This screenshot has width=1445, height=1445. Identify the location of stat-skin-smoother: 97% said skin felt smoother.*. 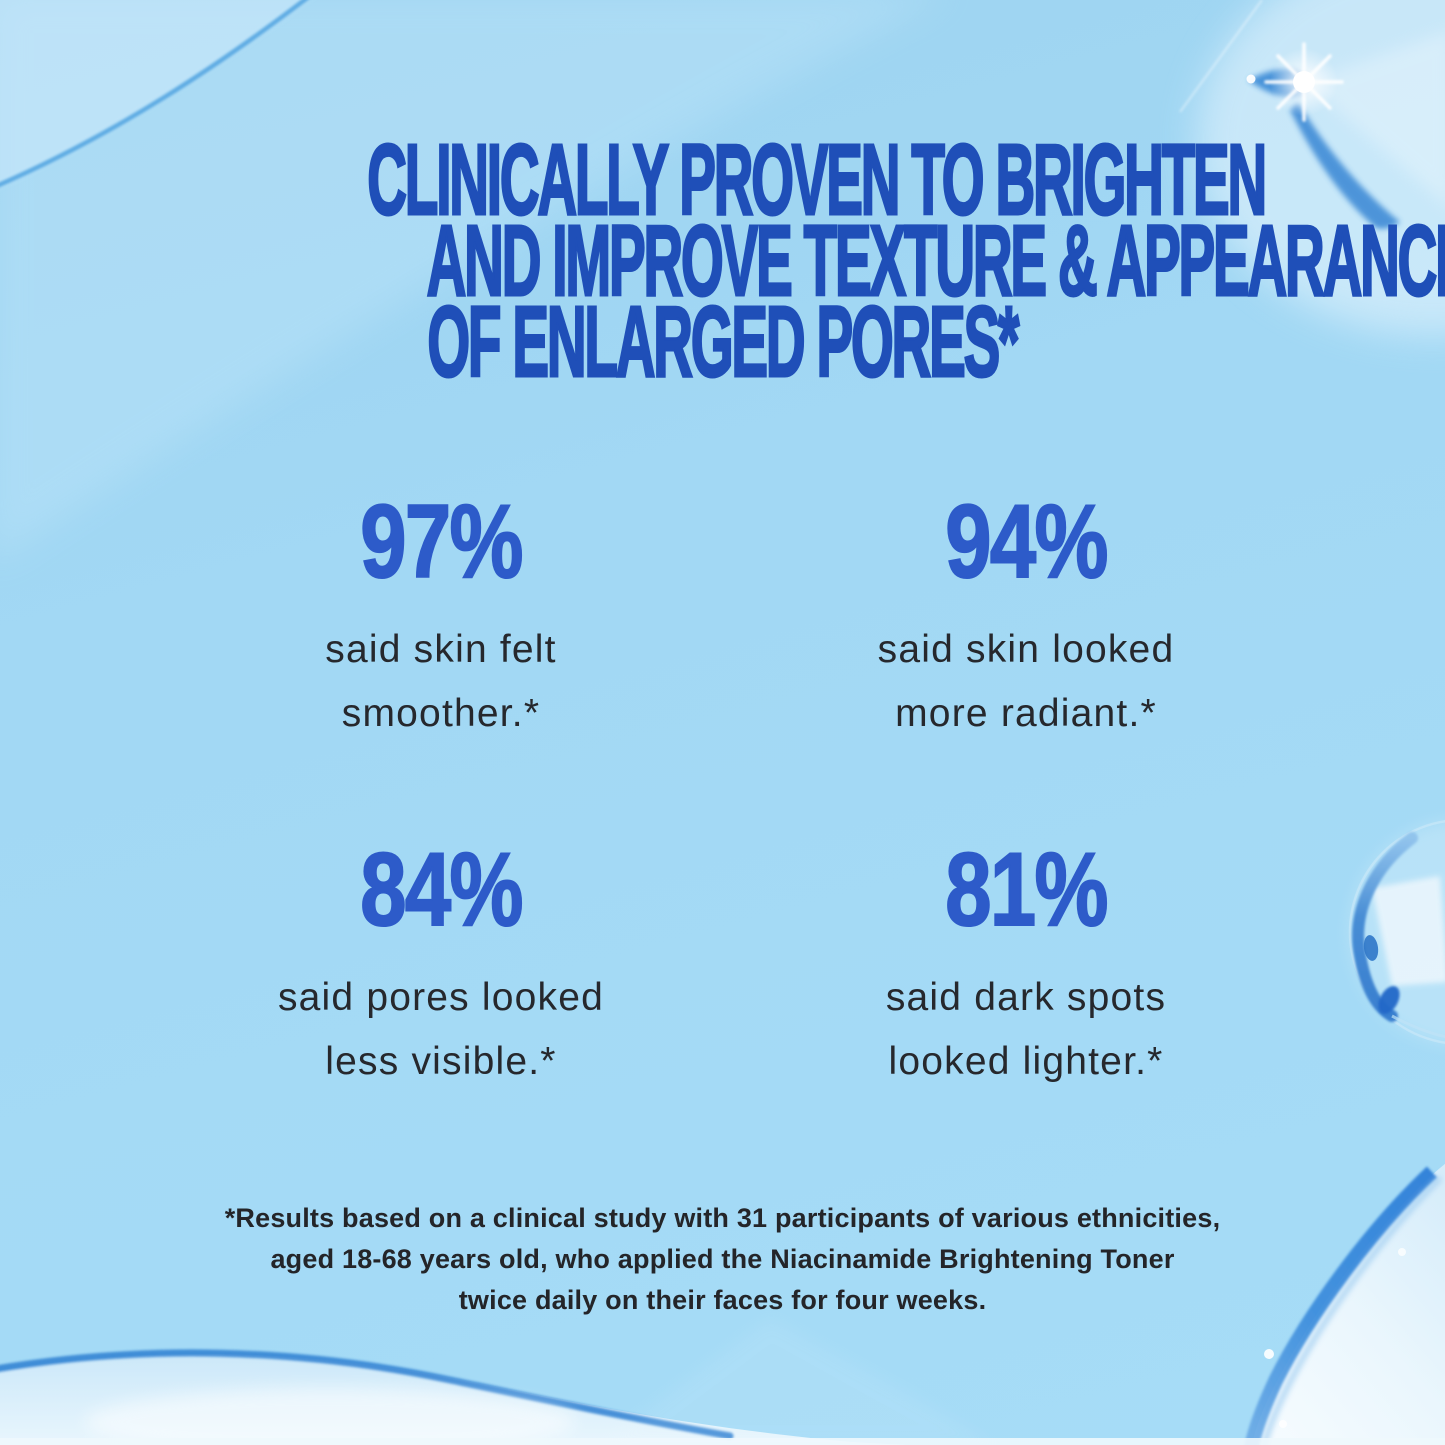
(441, 615).